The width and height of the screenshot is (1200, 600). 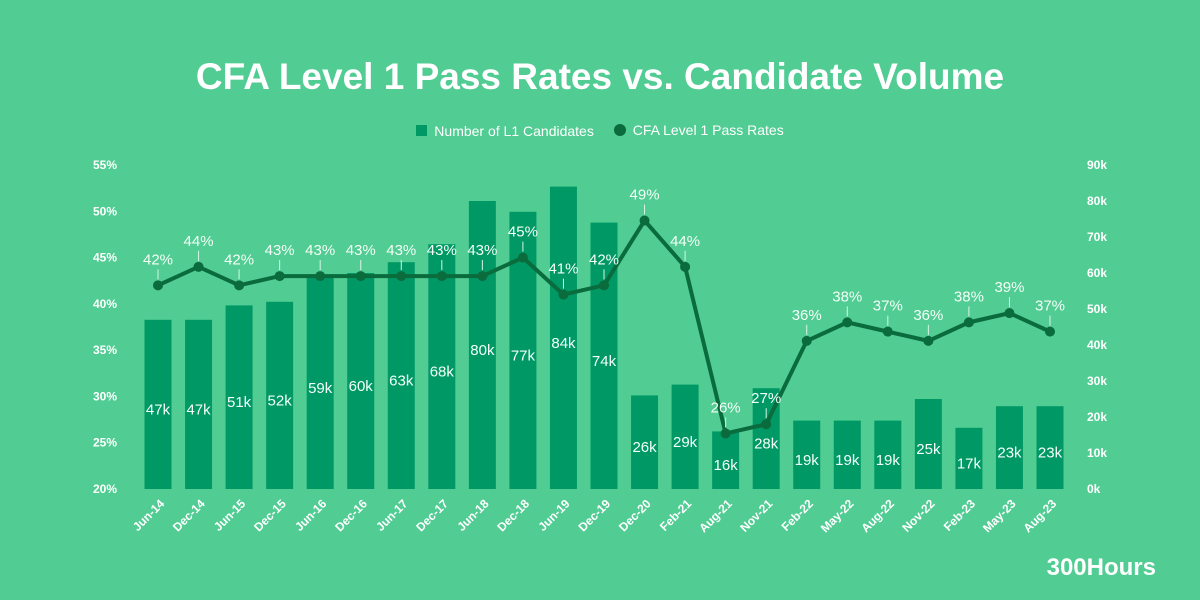 What do you see at coordinates (715, 515) in the screenshot?
I see `x-axis-tick: Aug-21` at bounding box center [715, 515].